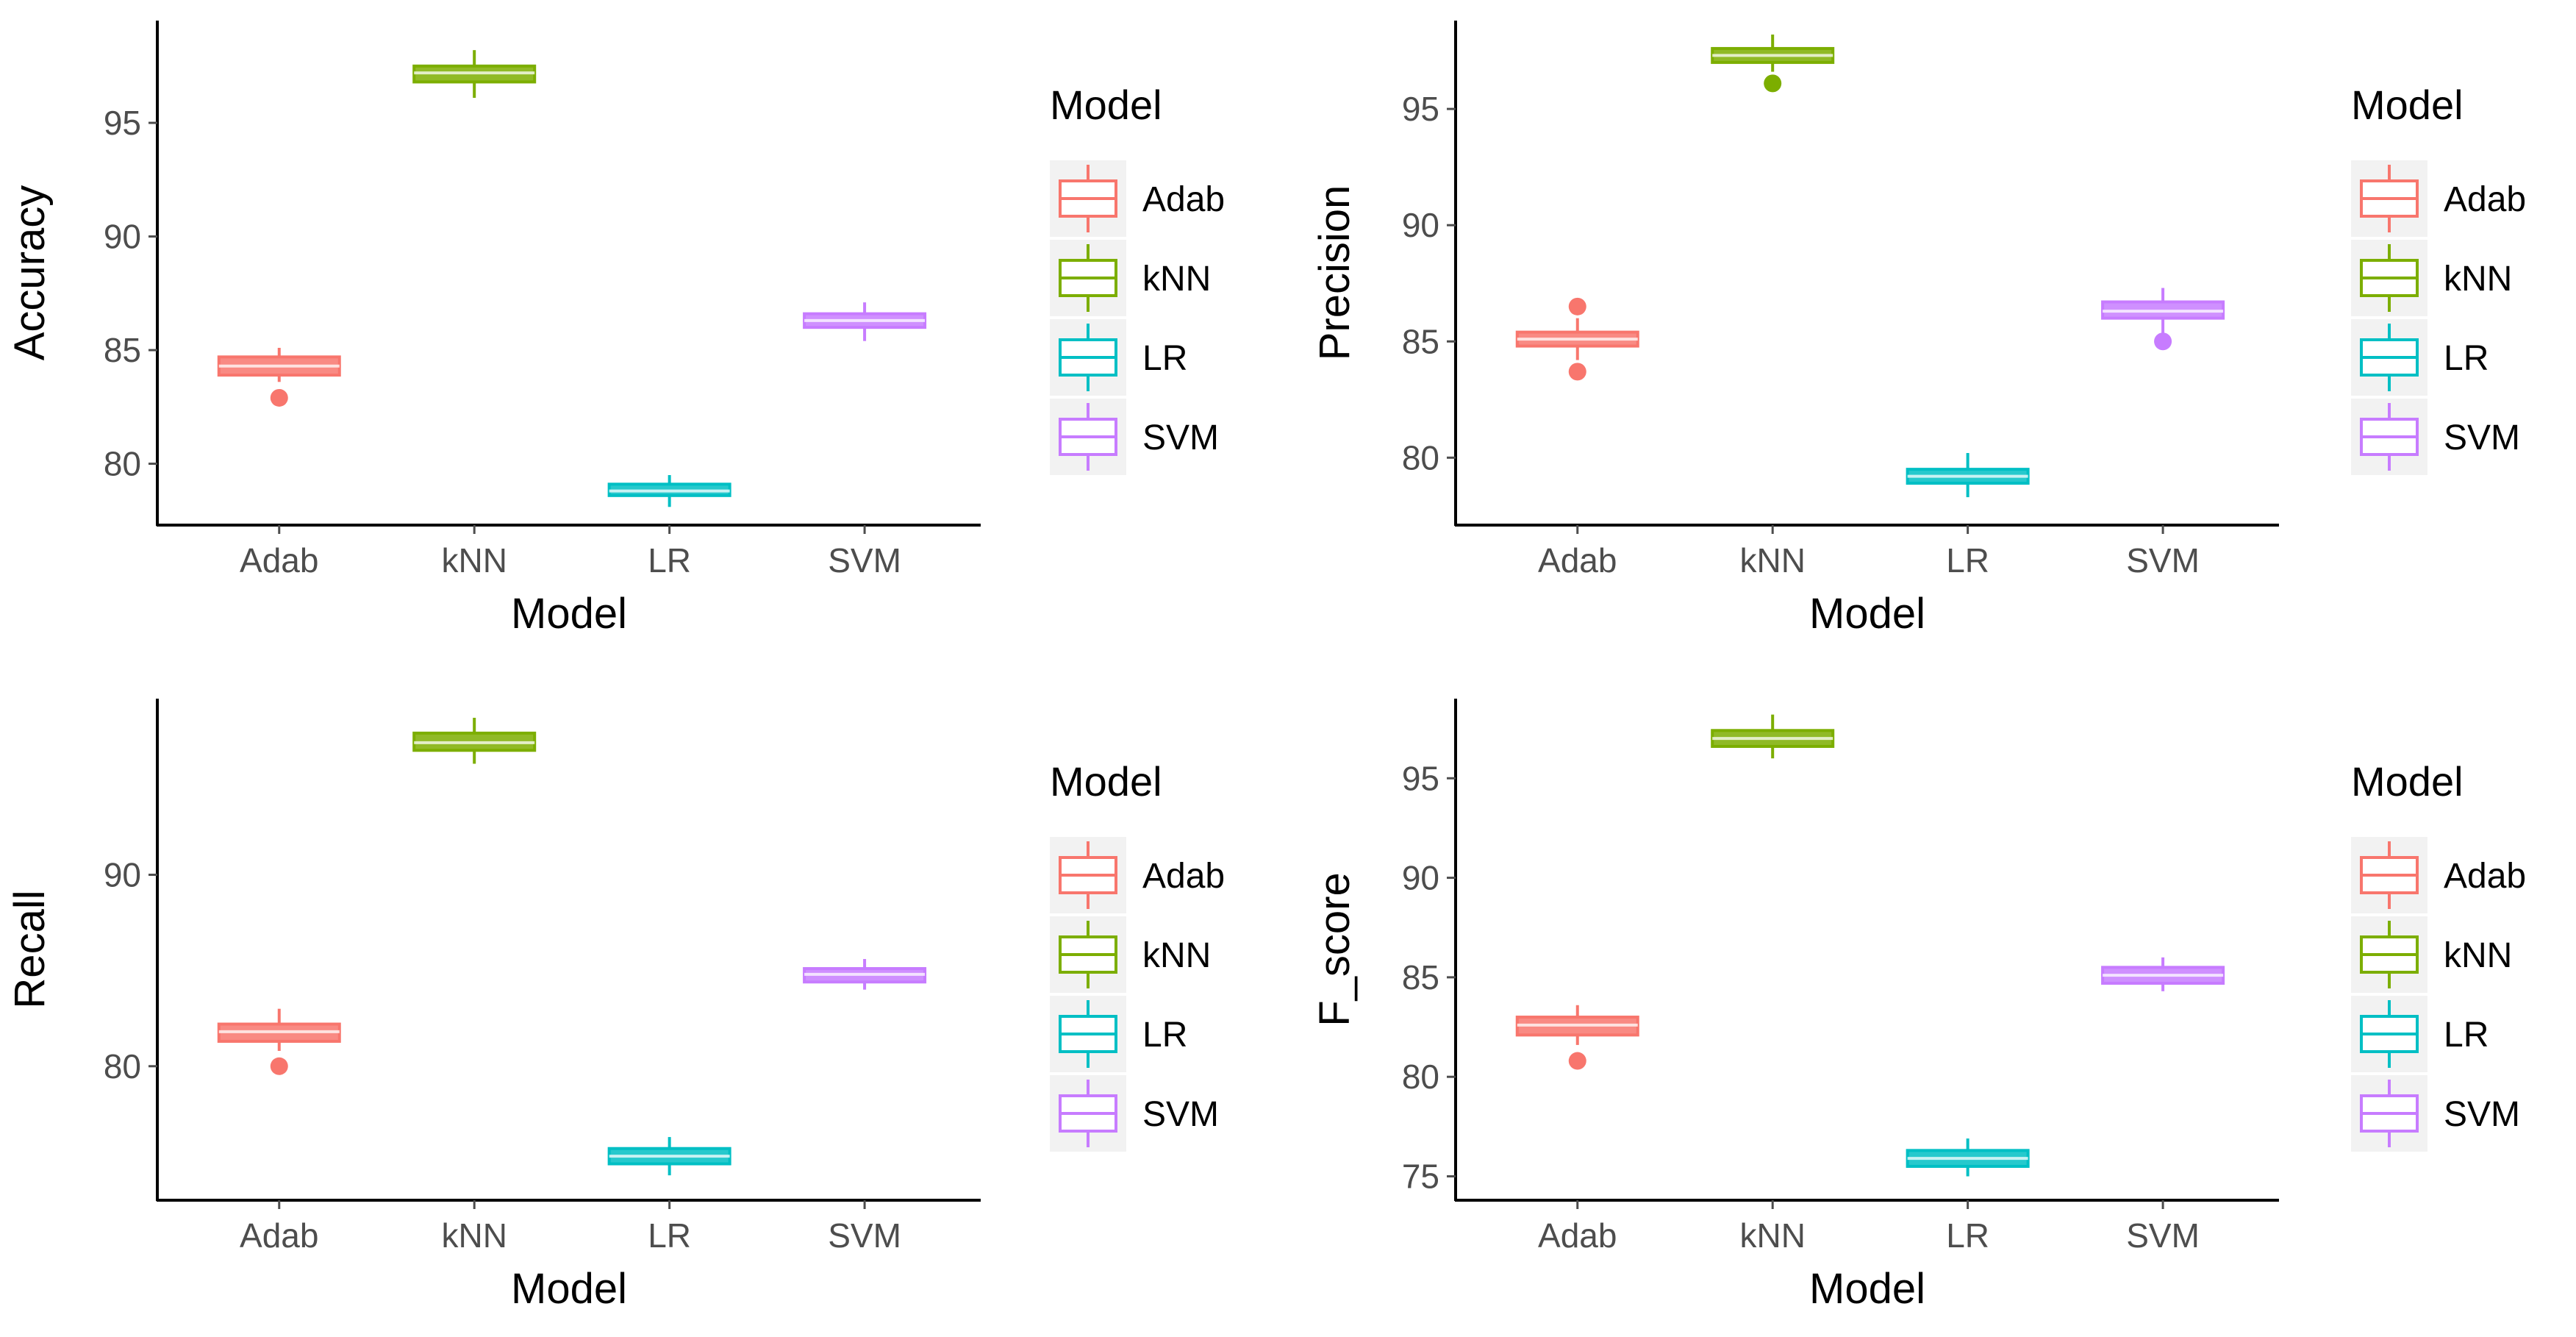 This screenshot has width=2576, height=1337. I want to click on y-tick-label: 75, so click(1420, 1177).